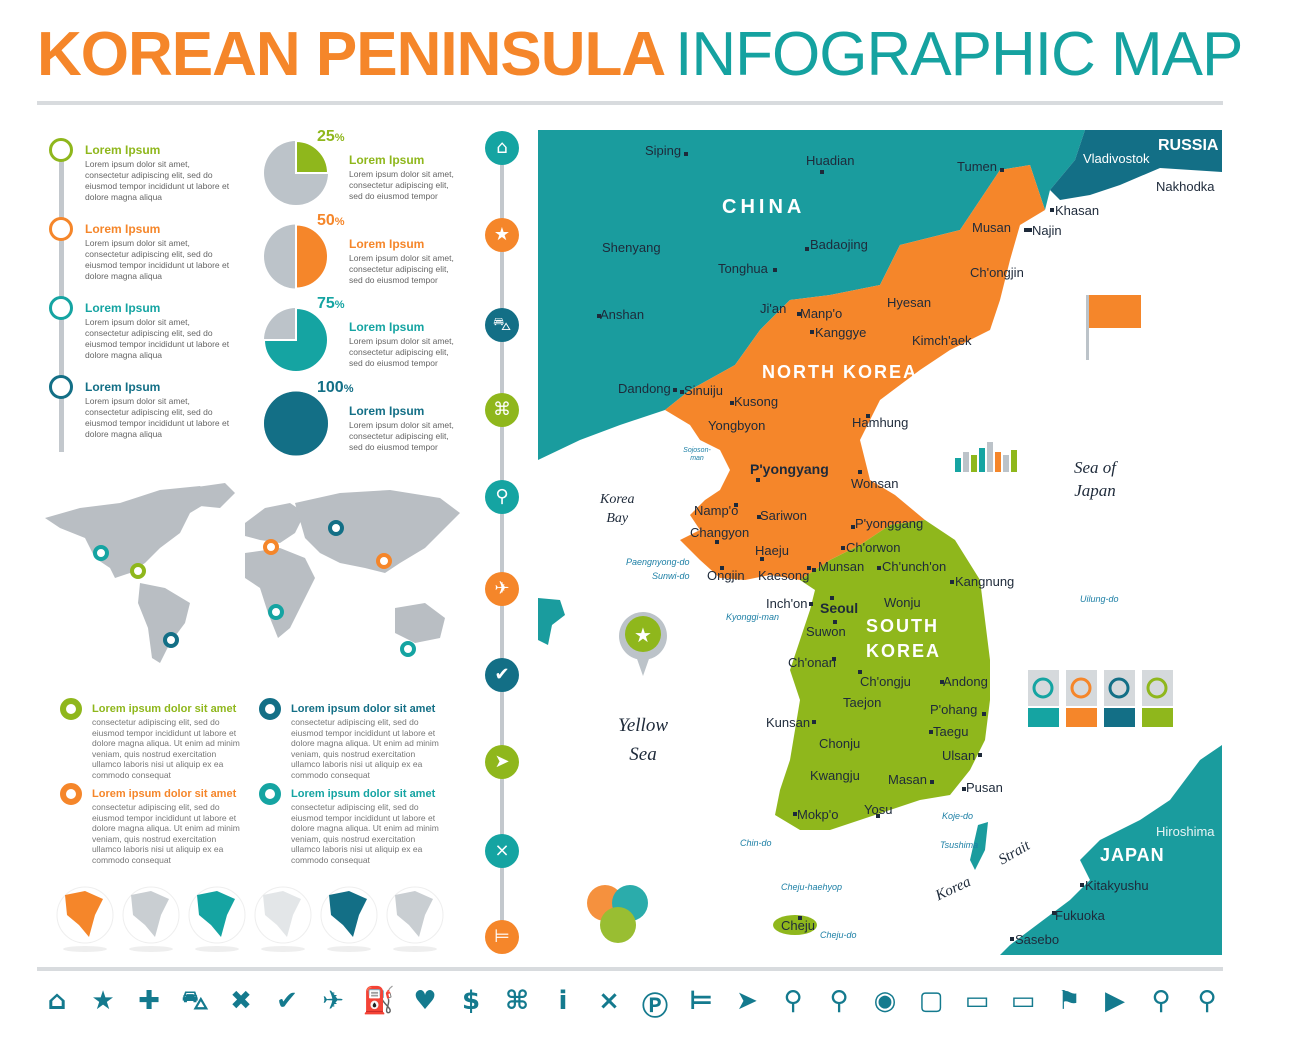 The image size is (1300, 1058). Describe the element at coordinates (783, 515) in the screenshot. I see `city-label: Sariwon` at that location.